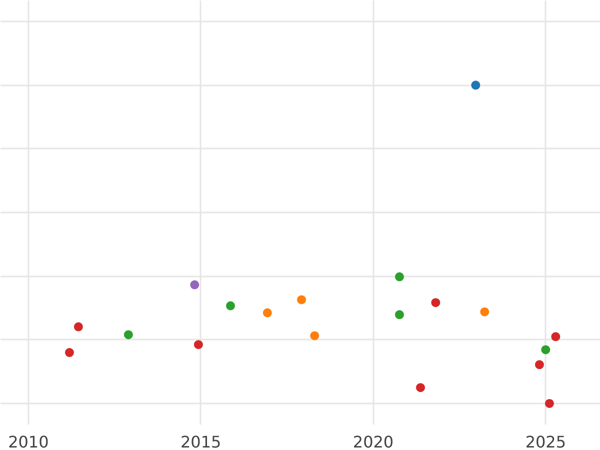  I want to click on x-tick-label: 2020, so click(373, 441).